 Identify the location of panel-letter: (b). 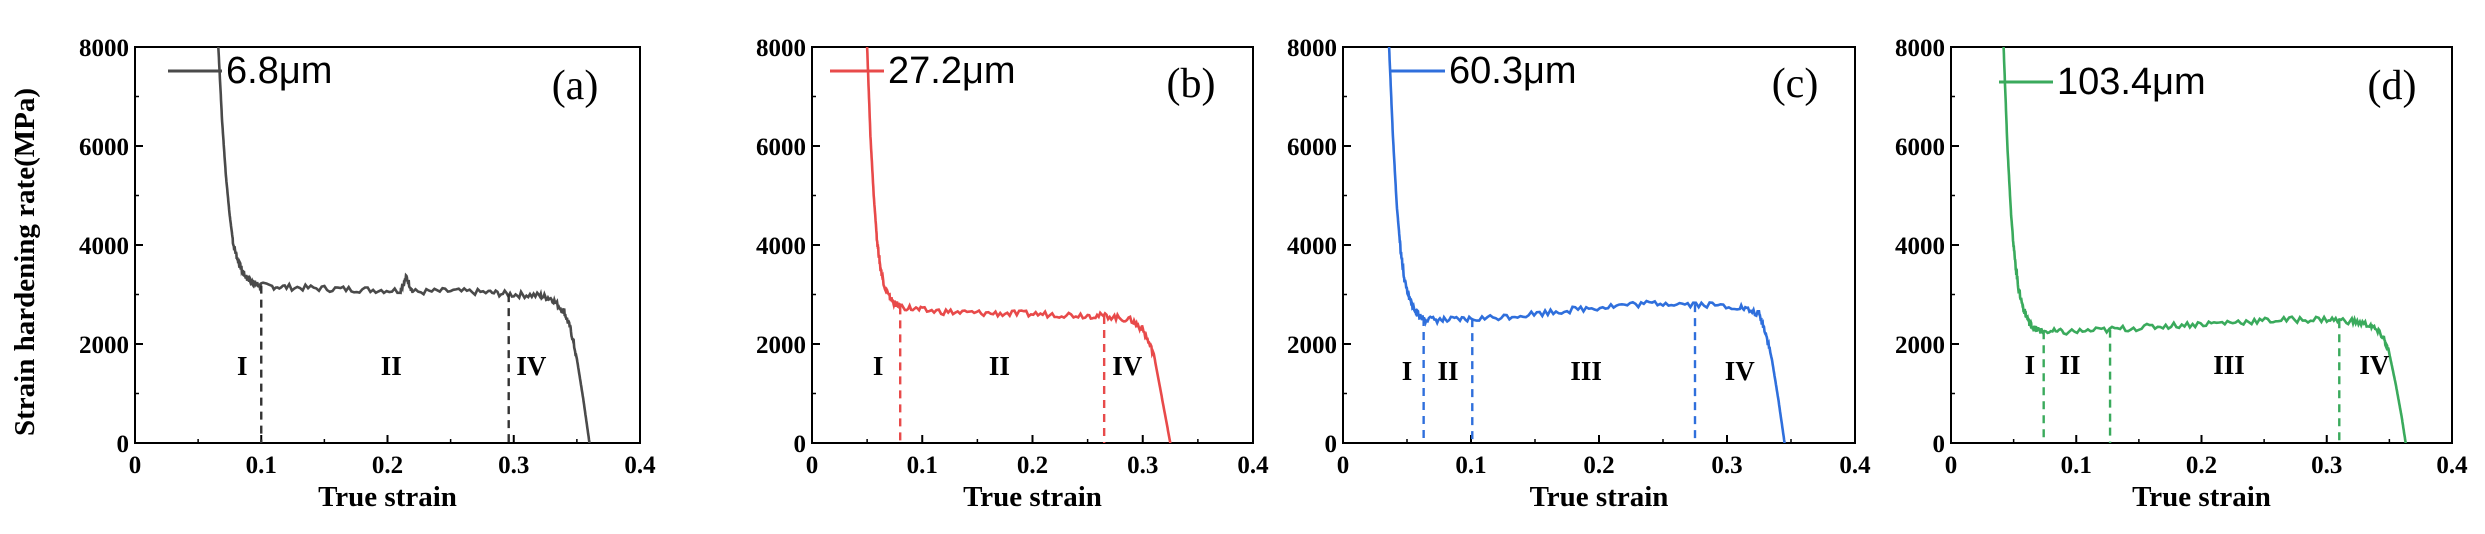
(1191, 84).